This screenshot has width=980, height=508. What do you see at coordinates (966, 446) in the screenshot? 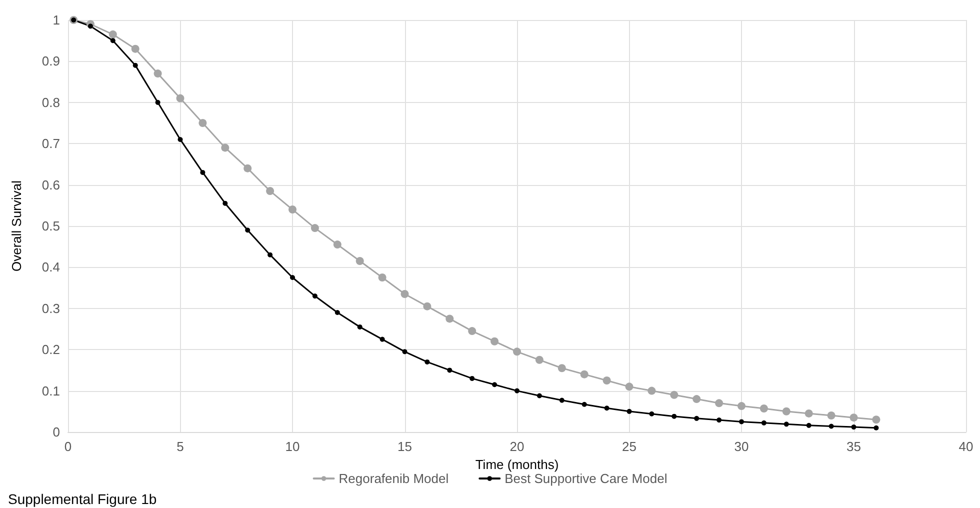
I see `x-tick-label: 40` at bounding box center [966, 446].